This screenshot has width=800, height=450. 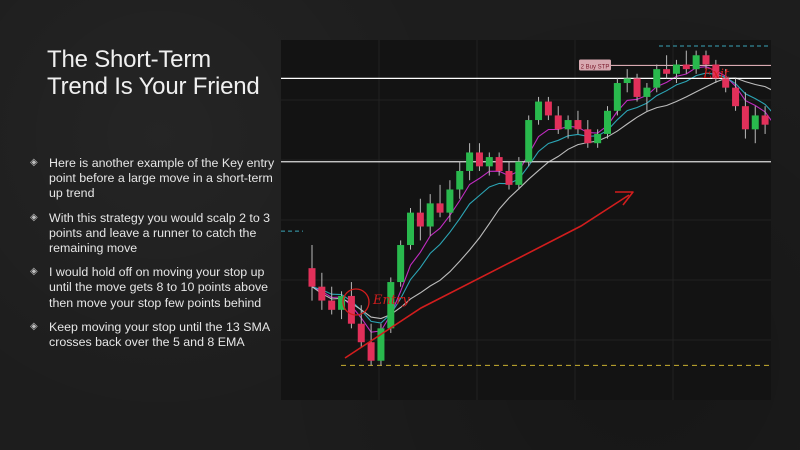 I want to click on exit-annotation: Exit, so click(x=716, y=74).